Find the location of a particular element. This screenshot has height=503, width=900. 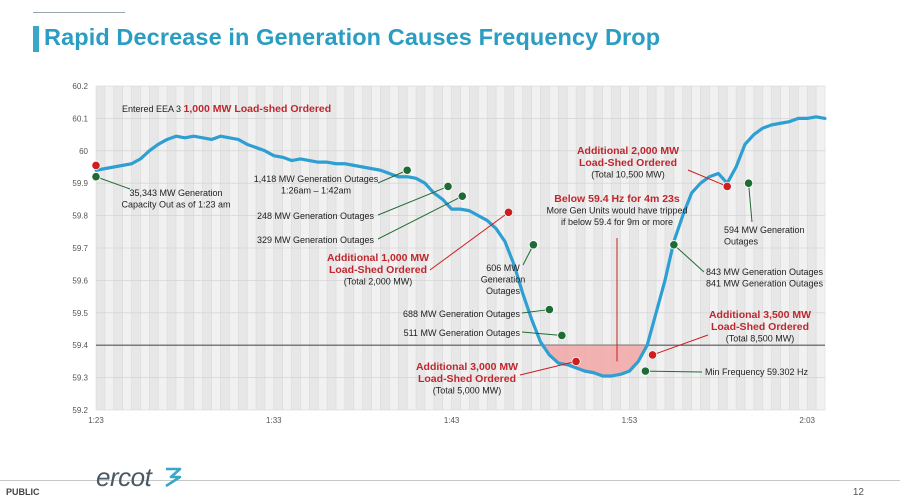

annotation-line: Additional 1,000 MW is located at coordinates (378, 258).